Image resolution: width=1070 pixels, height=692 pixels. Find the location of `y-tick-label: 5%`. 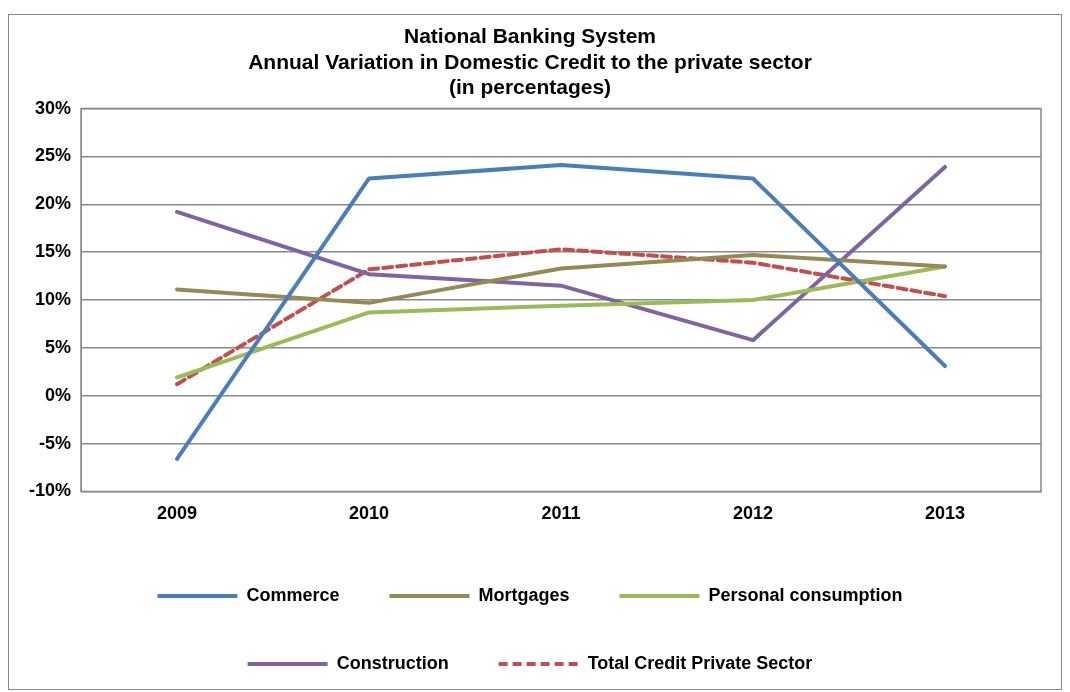

y-tick-label: 5% is located at coordinates (58, 346).